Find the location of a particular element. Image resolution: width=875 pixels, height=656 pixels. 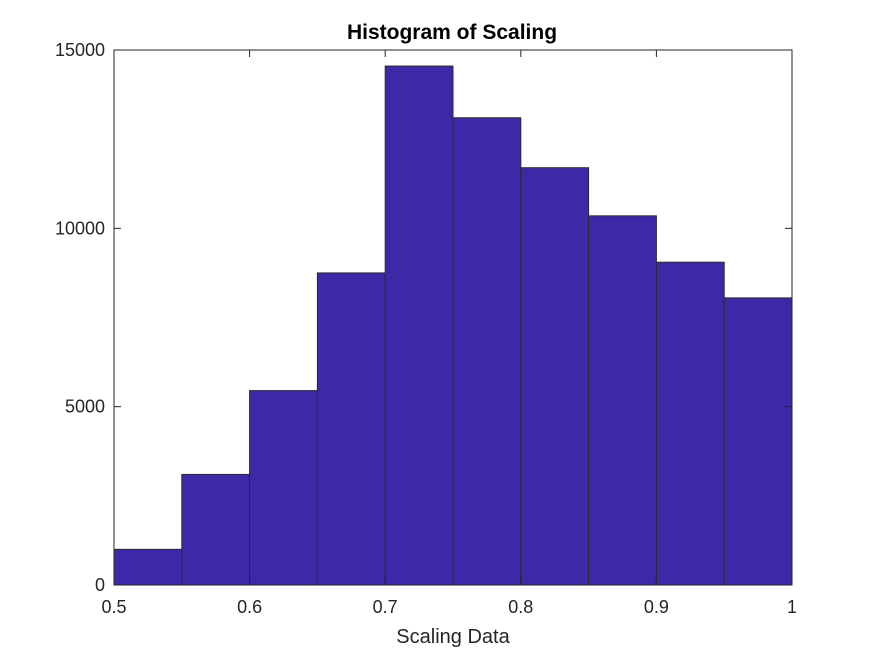

x-tick-label: 1 is located at coordinates (792, 607).